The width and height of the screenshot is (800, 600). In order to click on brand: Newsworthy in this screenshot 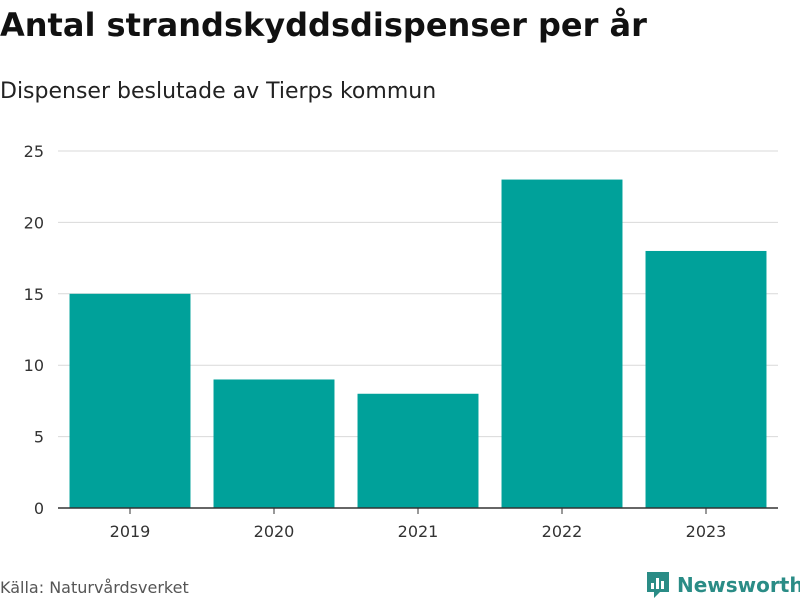, I will do `click(722, 585)`.